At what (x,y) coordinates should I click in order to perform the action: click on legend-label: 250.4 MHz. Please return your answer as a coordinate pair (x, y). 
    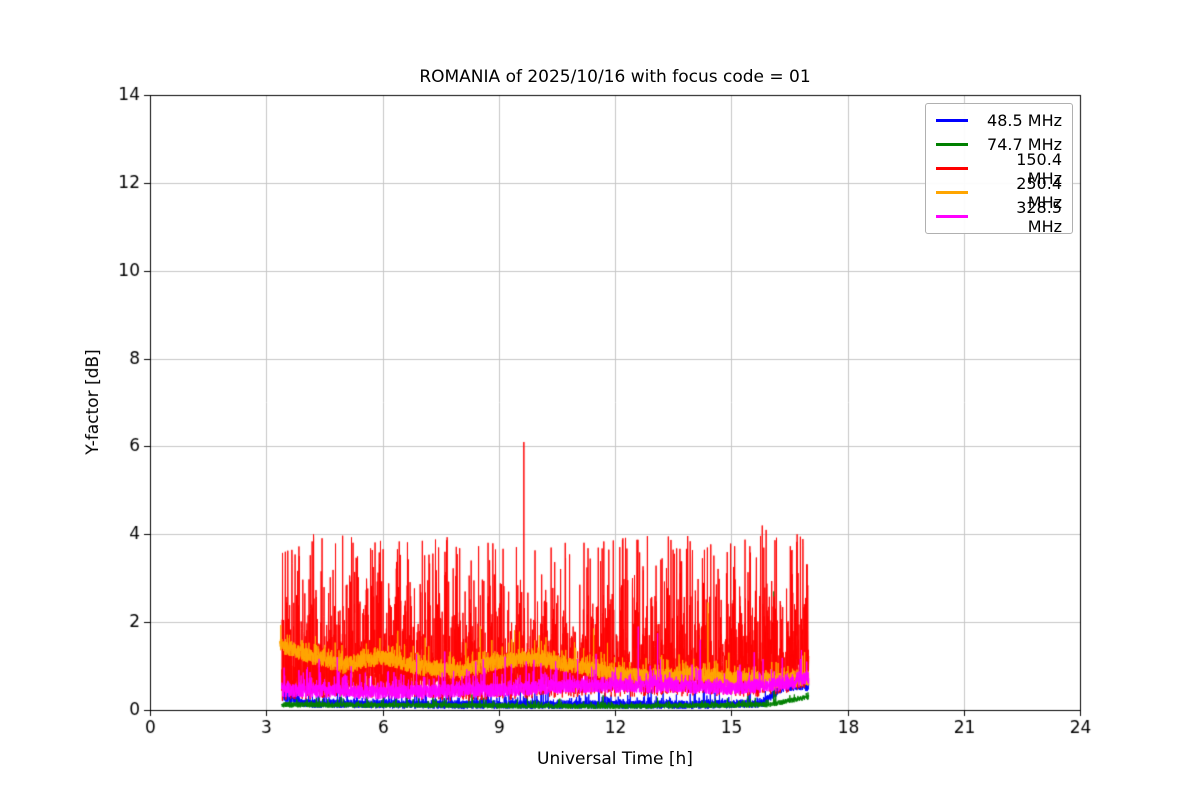
    Looking at the image, I should click on (1039, 192).